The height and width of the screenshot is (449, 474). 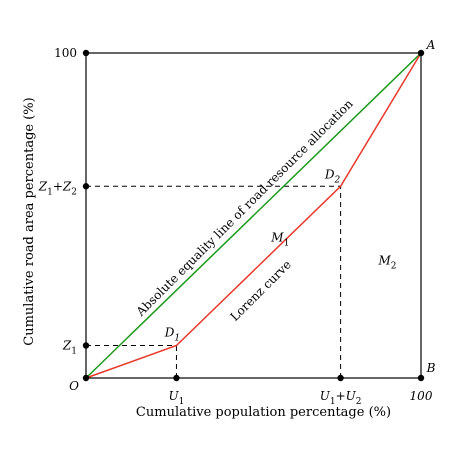 What do you see at coordinates (341, 398) in the screenshot?
I see `x-tick-label-2: U1+U2` at bounding box center [341, 398].